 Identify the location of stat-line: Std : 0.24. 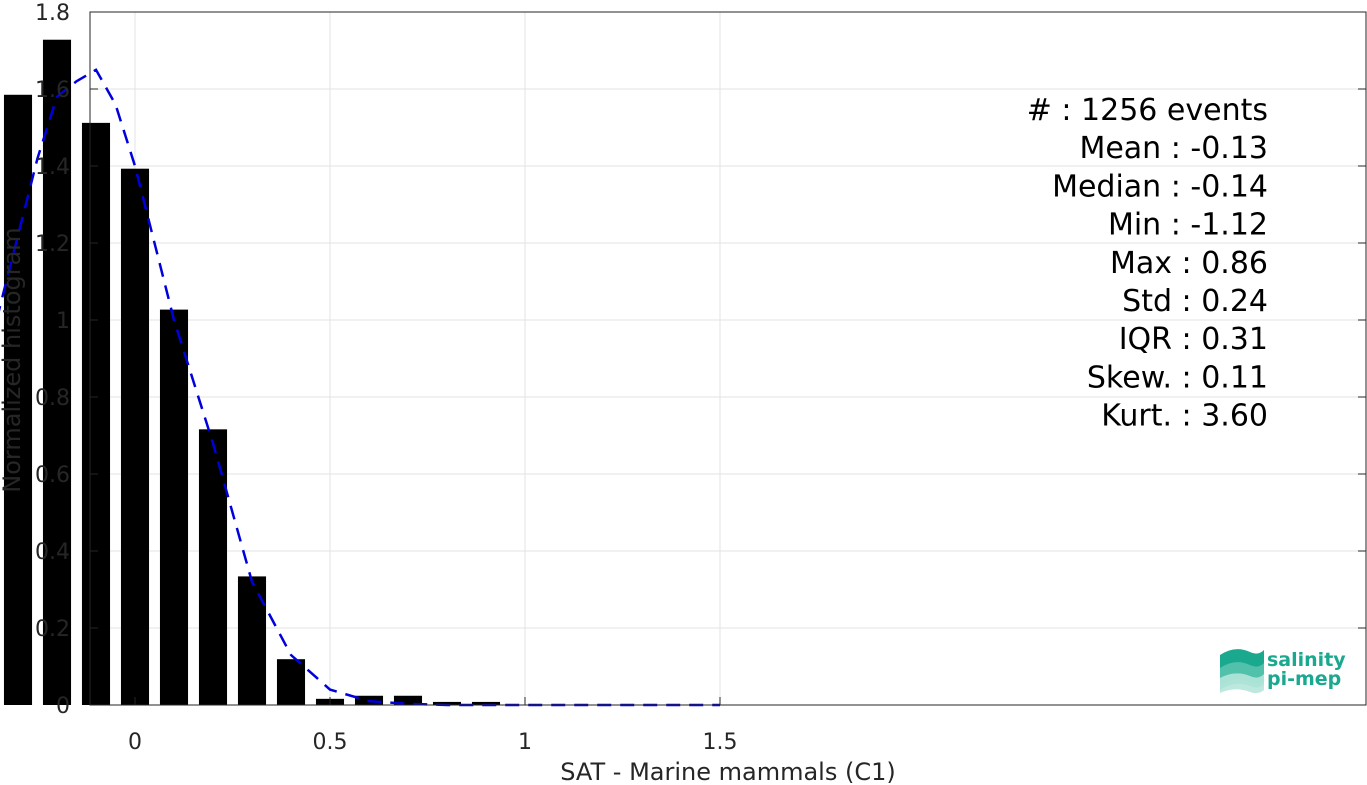
(1195, 301).